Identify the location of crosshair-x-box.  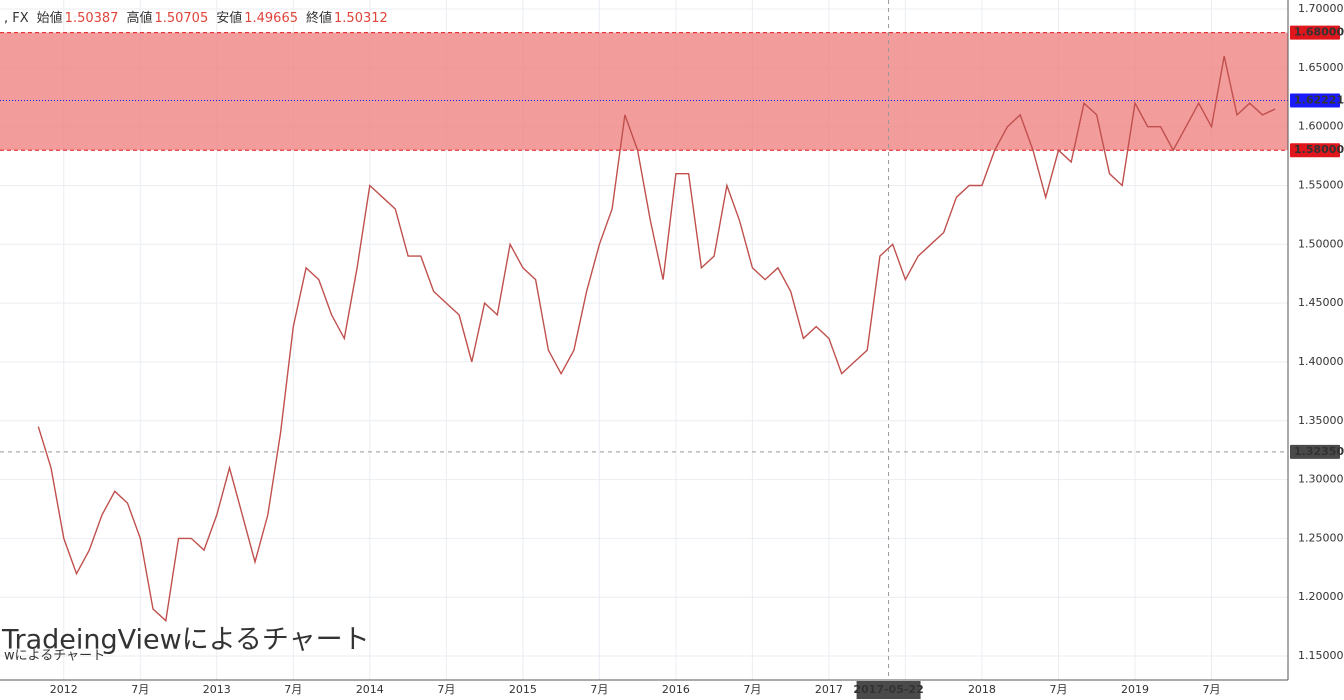
(888, 690).